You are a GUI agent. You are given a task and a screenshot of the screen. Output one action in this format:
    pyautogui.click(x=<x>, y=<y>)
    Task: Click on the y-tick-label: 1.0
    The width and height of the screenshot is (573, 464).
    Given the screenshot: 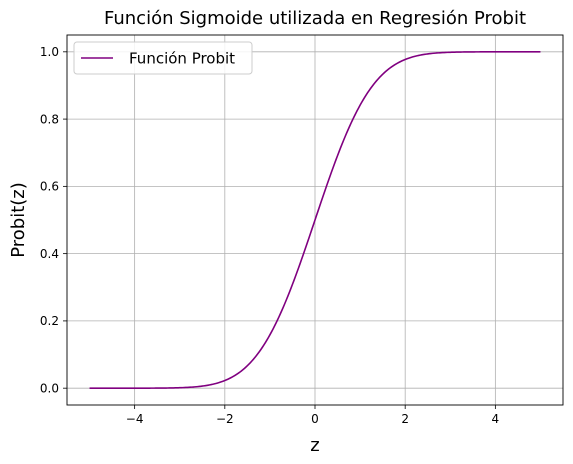 What is the action you would take?
    pyautogui.click(x=49, y=52)
    